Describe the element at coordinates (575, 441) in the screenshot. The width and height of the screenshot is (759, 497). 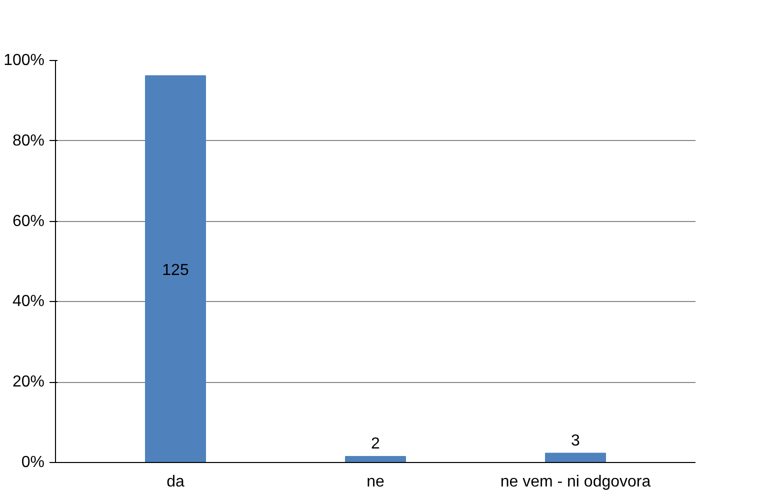
I see `annotation: 3` at that location.